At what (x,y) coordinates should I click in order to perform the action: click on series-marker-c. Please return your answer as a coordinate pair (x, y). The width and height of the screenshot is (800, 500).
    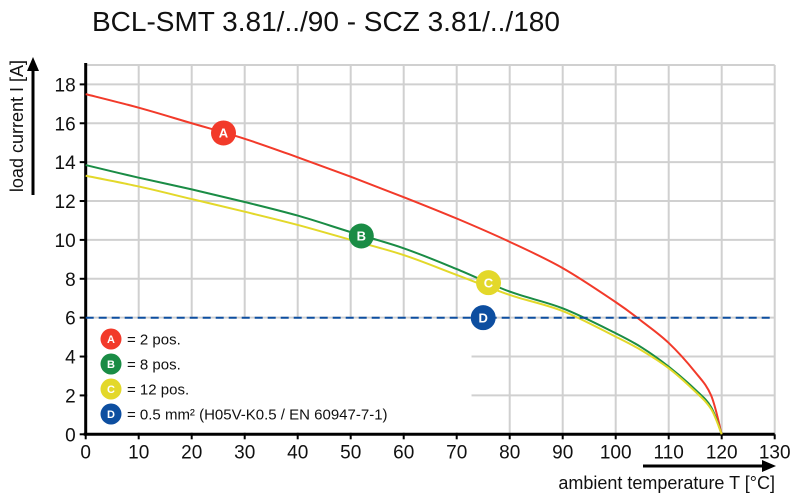
    Looking at the image, I should click on (488, 283).